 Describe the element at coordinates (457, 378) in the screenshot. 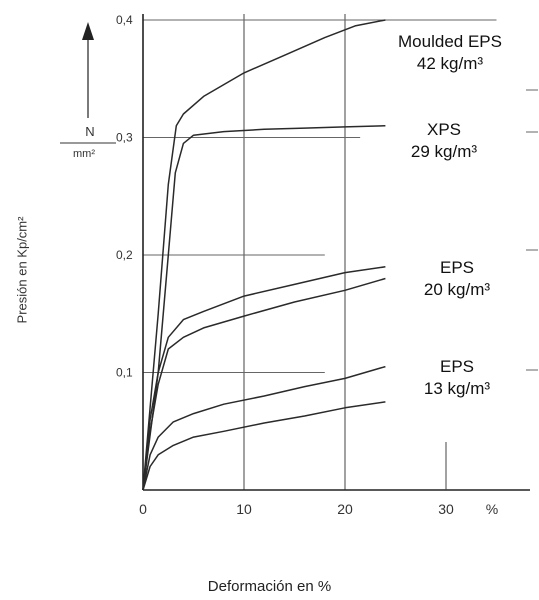

I see `series-label-eps-13: EPS 13 kg/m³` at that location.